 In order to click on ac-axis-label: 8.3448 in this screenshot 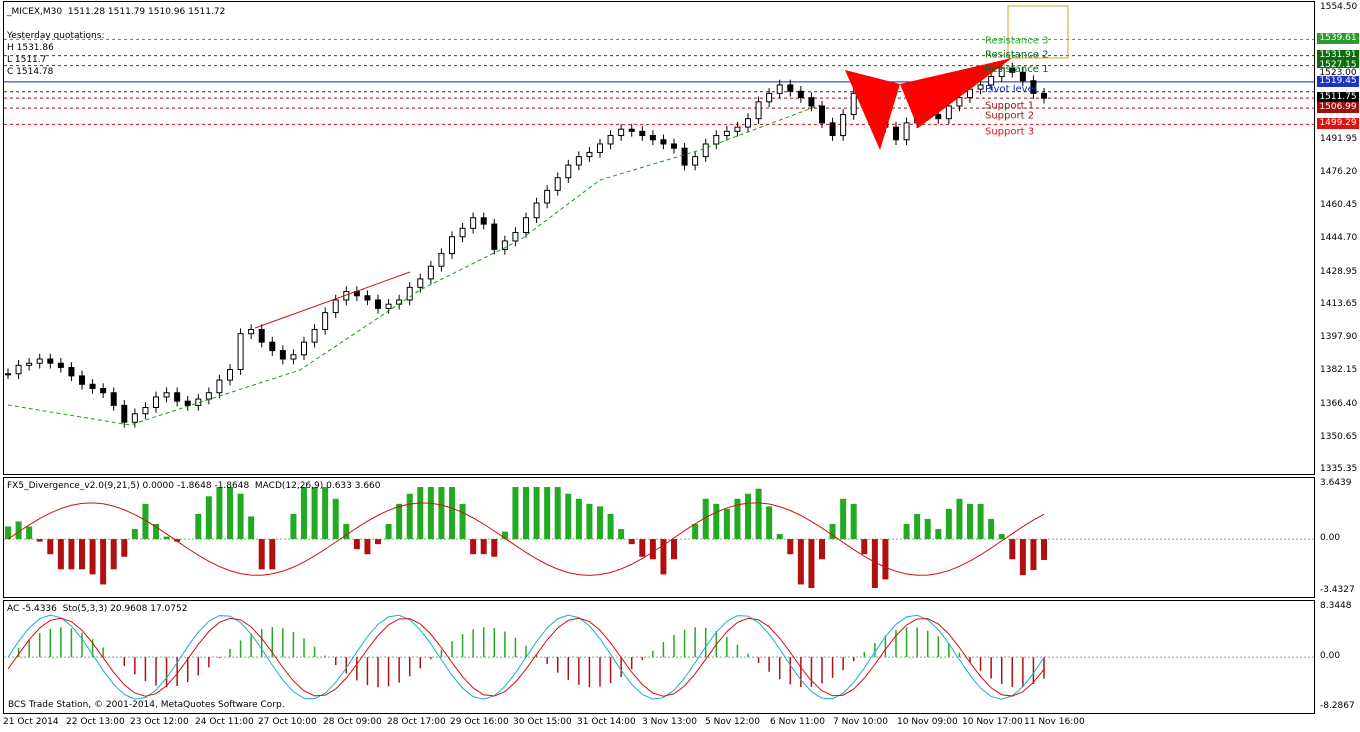, I will do `click(1336, 606)`.